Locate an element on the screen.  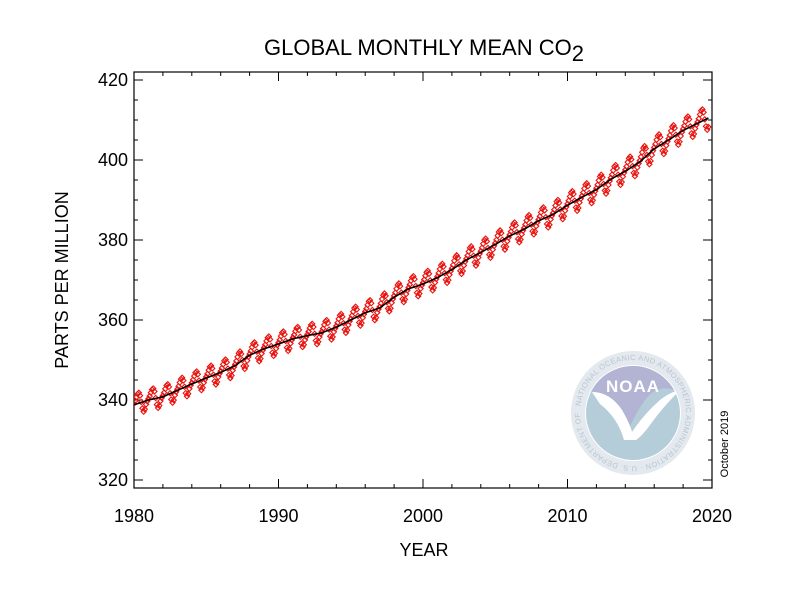
x-tick-label: 2020 is located at coordinates (712, 516).